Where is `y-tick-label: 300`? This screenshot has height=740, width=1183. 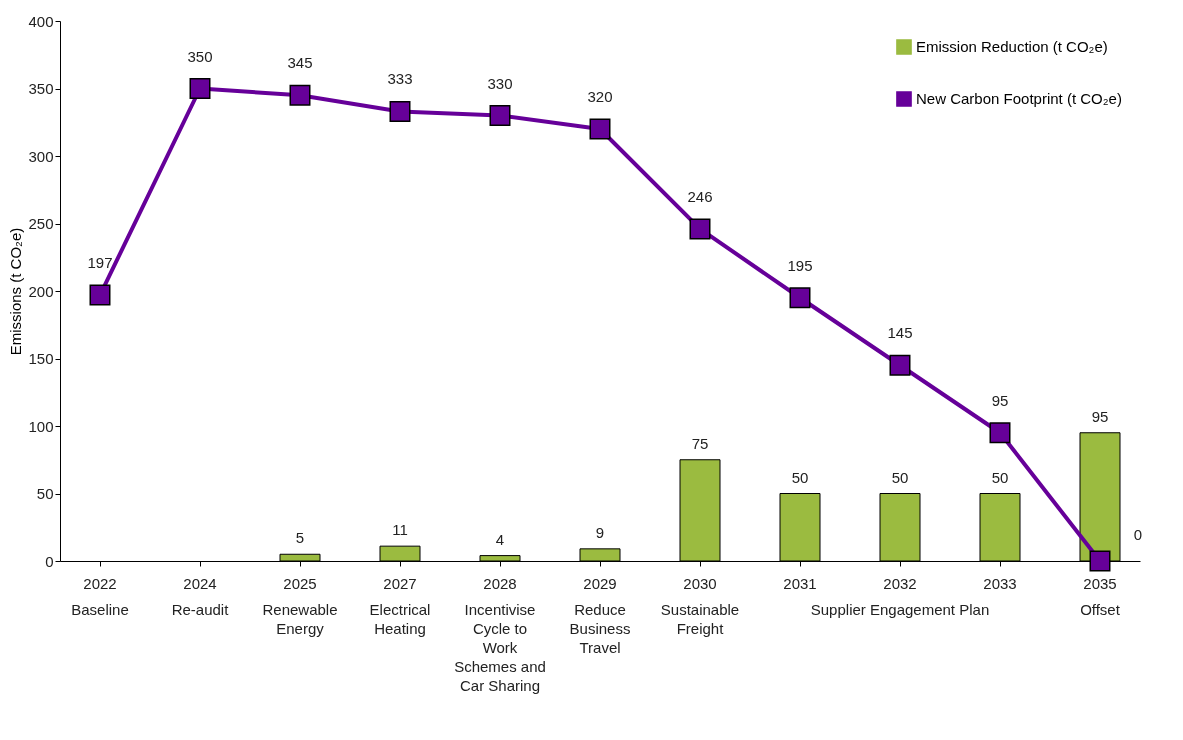 y-tick-label: 300 is located at coordinates (41, 156).